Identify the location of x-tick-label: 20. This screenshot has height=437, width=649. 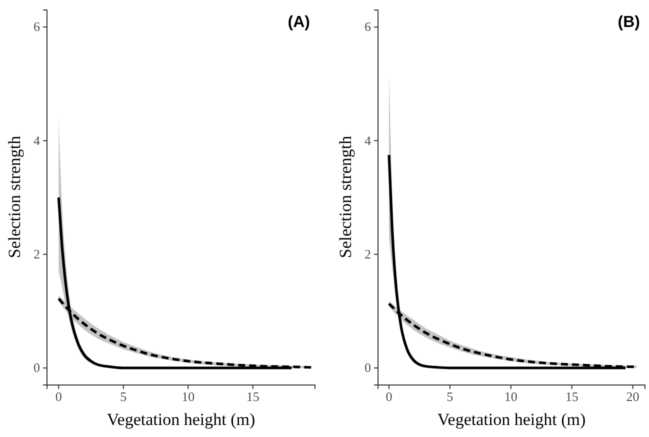
(633, 396).